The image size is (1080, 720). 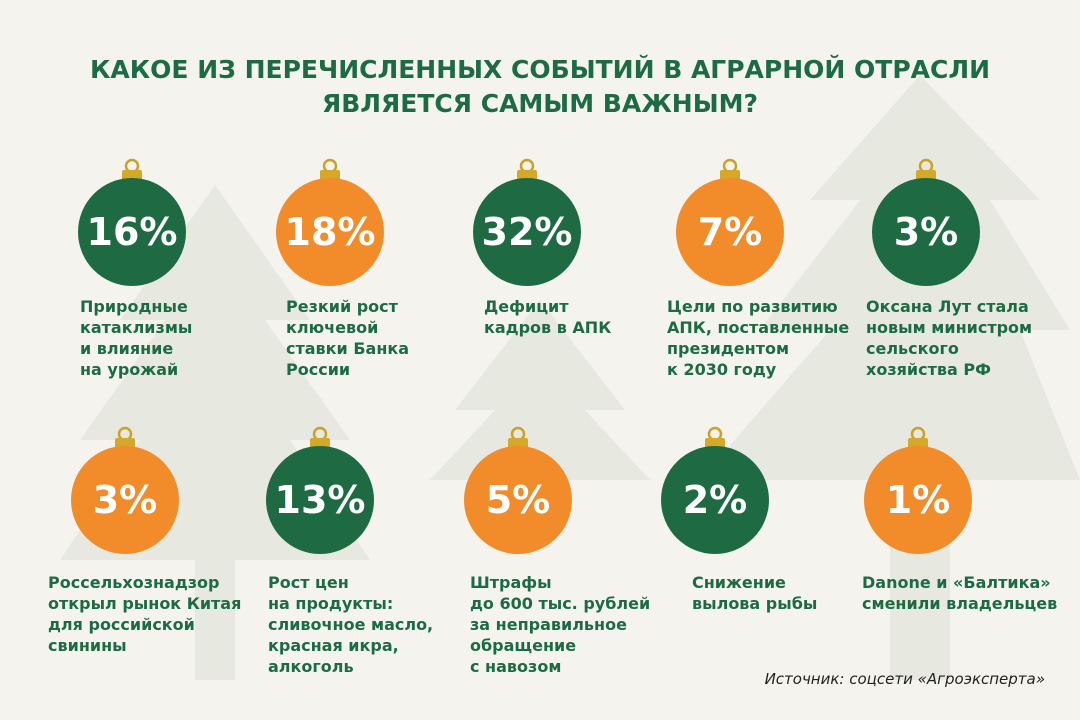 What do you see at coordinates (308, 582) in the screenshot?
I see `item-label: Рост цен` at bounding box center [308, 582].